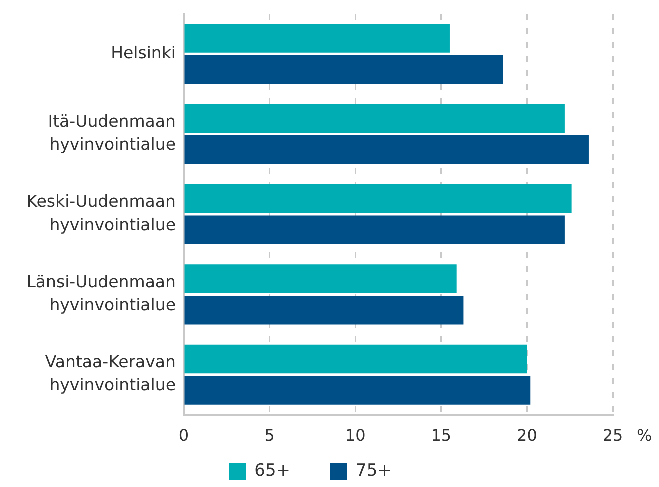 This screenshot has height=487, width=659. What do you see at coordinates (184, 435) in the screenshot?
I see `x-tick-label: 0` at bounding box center [184, 435].